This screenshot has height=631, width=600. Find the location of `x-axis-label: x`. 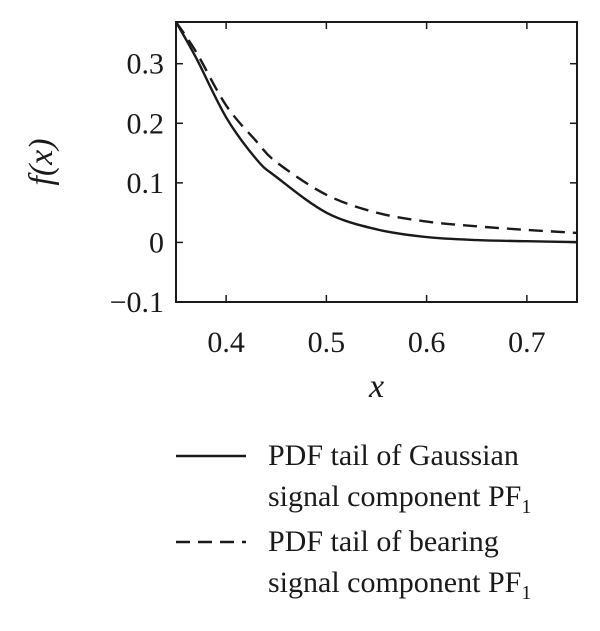

x-axis-label: x is located at coordinates (376, 386).